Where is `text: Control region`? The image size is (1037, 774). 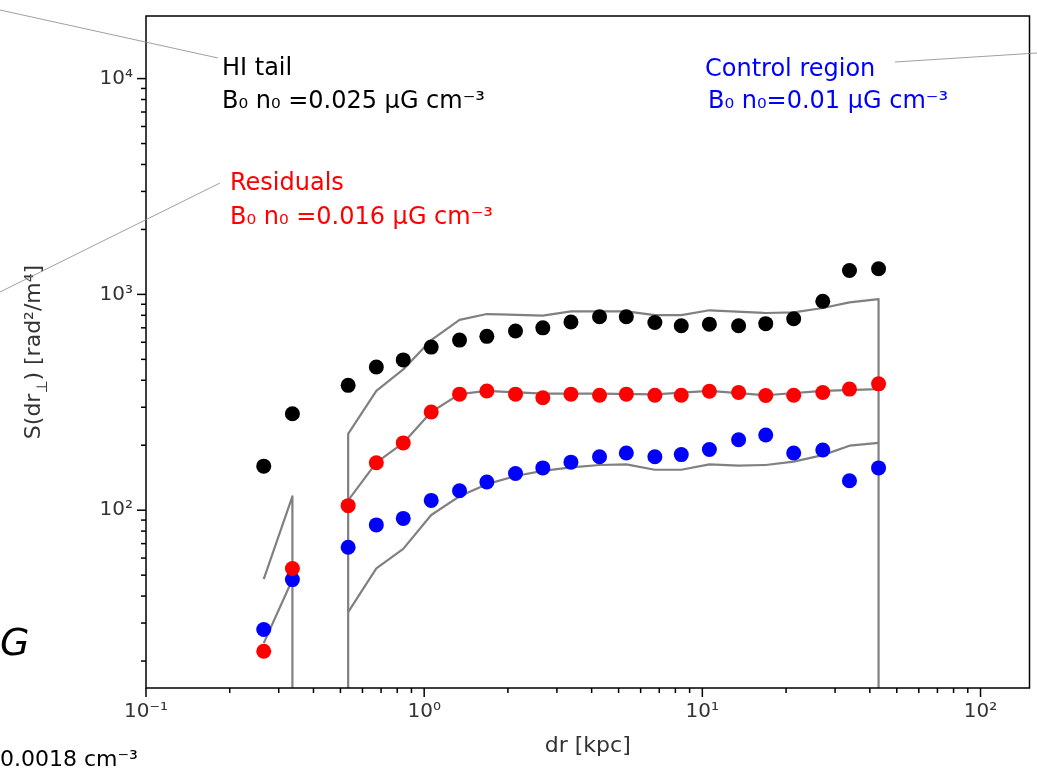
text: Control region is located at coordinates (790, 68).